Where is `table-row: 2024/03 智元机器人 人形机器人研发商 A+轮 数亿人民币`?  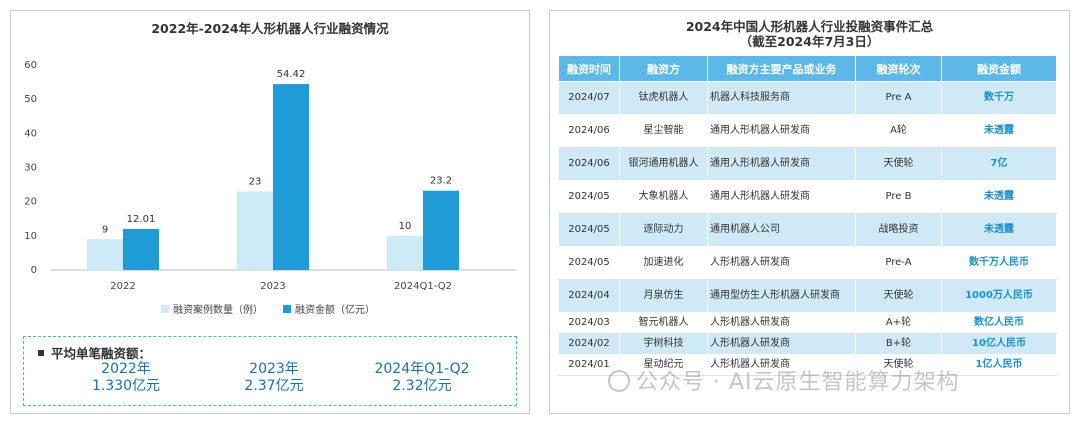 table-row: 2024/03 智元机器人 人形机器人研发商 A+轮 数亿人民币 is located at coordinates (807, 323).